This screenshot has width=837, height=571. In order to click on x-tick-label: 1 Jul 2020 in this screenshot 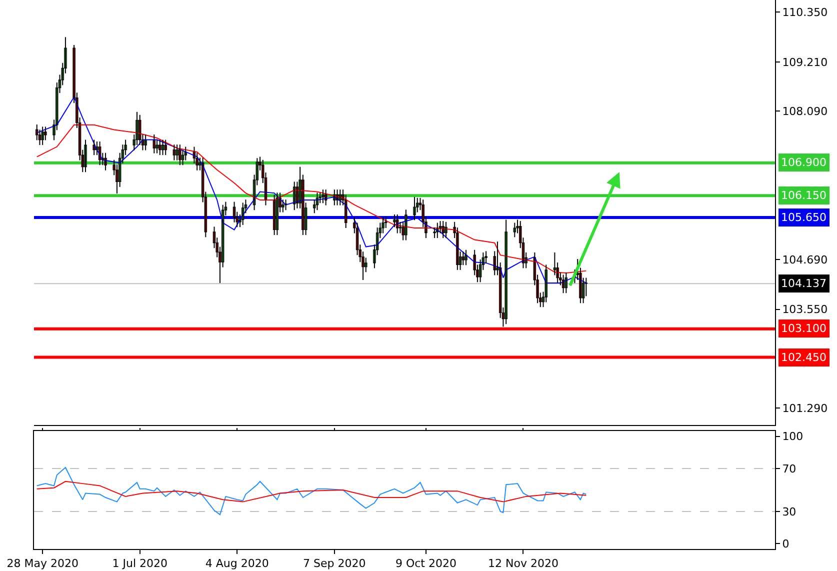, I will do `click(140, 563)`.